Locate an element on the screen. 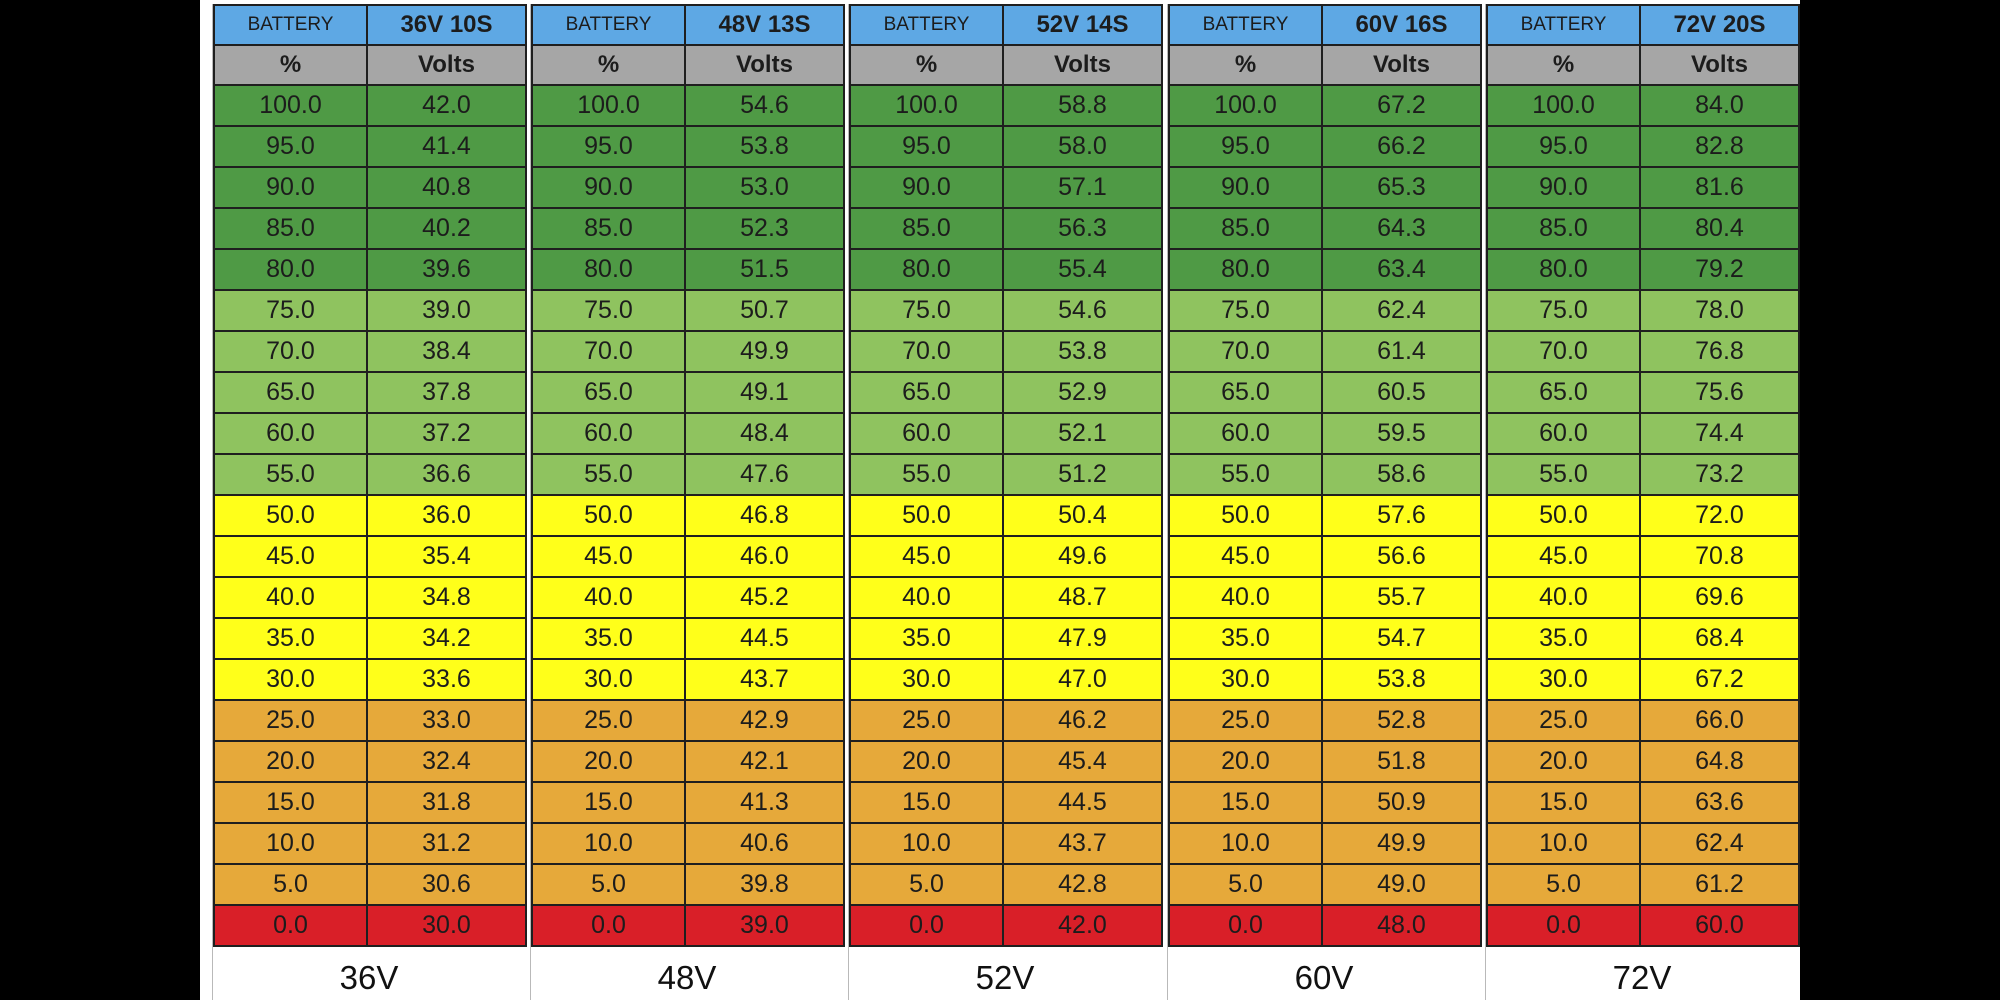 This screenshot has height=1000, width=2000. pack-name-header: 36V 10S is located at coordinates (446, 25).